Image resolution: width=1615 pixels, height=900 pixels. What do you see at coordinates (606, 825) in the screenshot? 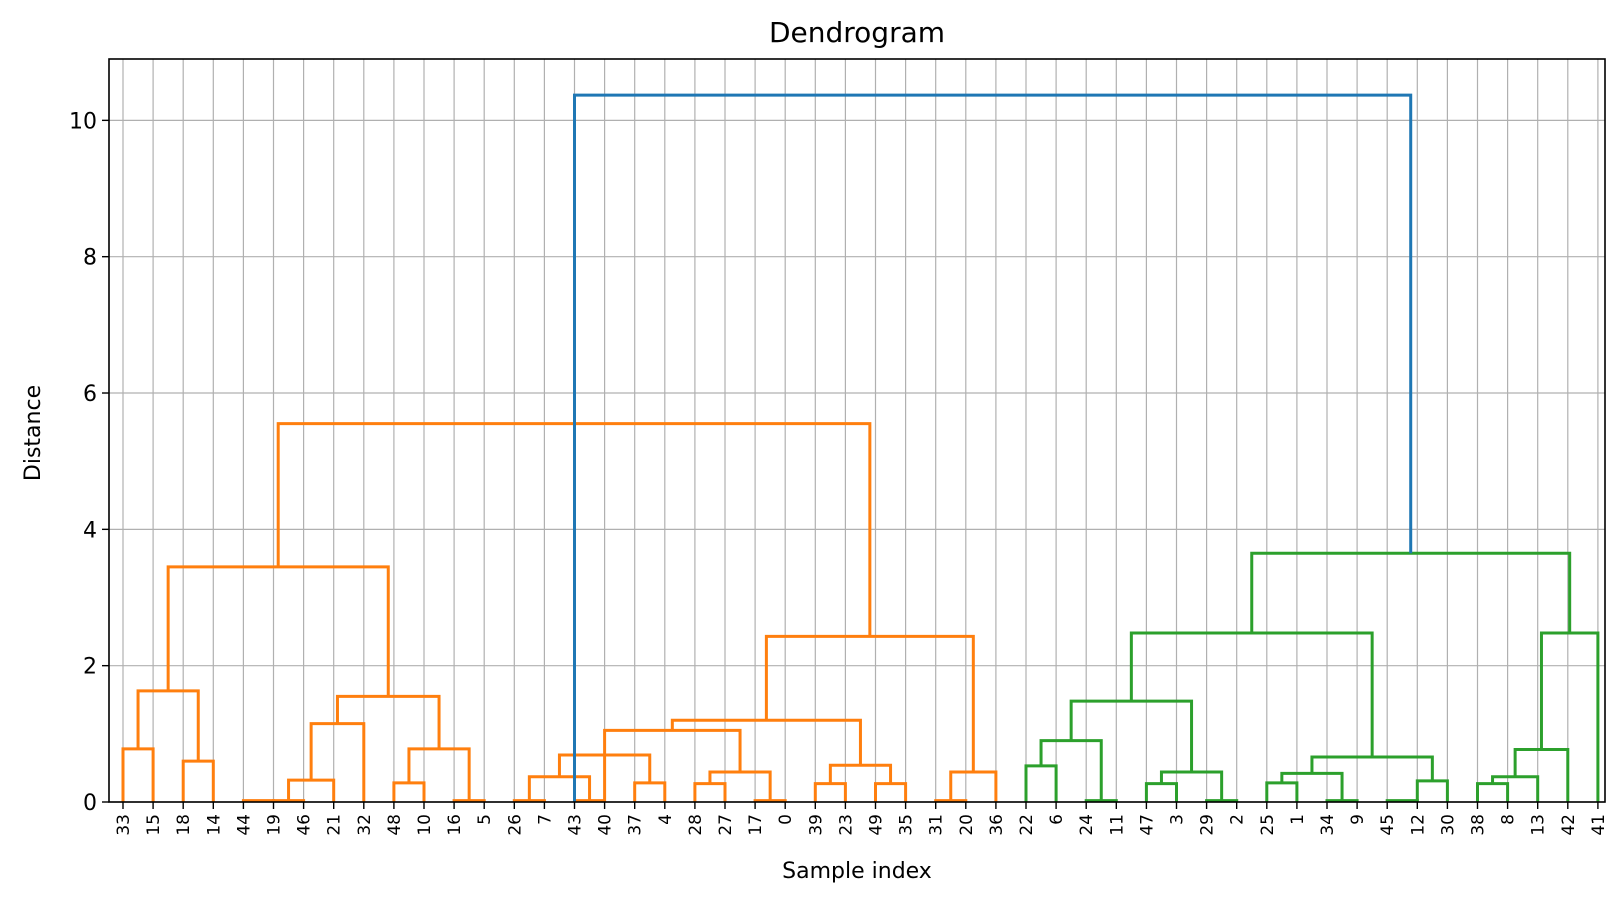
I see `x-tick-label: 40` at bounding box center [606, 825].